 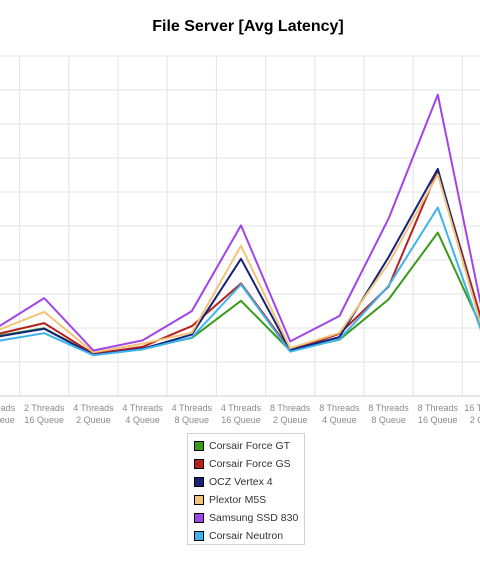 What do you see at coordinates (238, 500) in the screenshot?
I see `legend-label: Plextor M5S` at bounding box center [238, 500].